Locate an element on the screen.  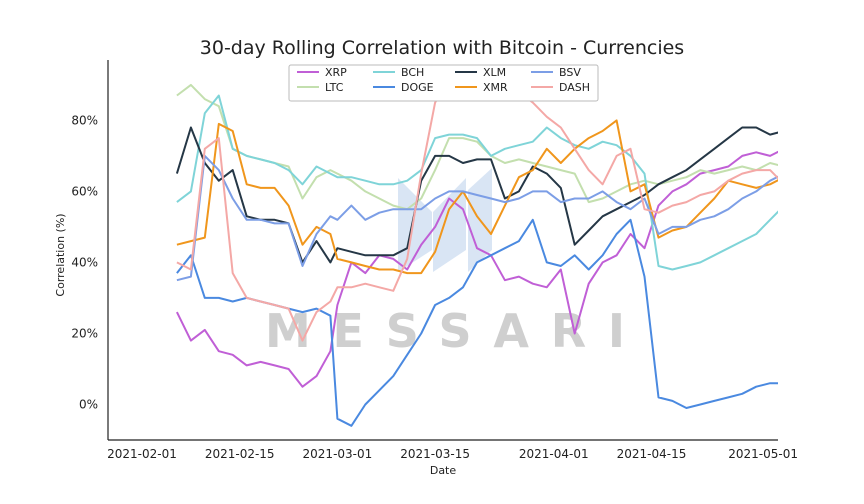
legend-label-dash: DASH is located at coordinates (574, 87).